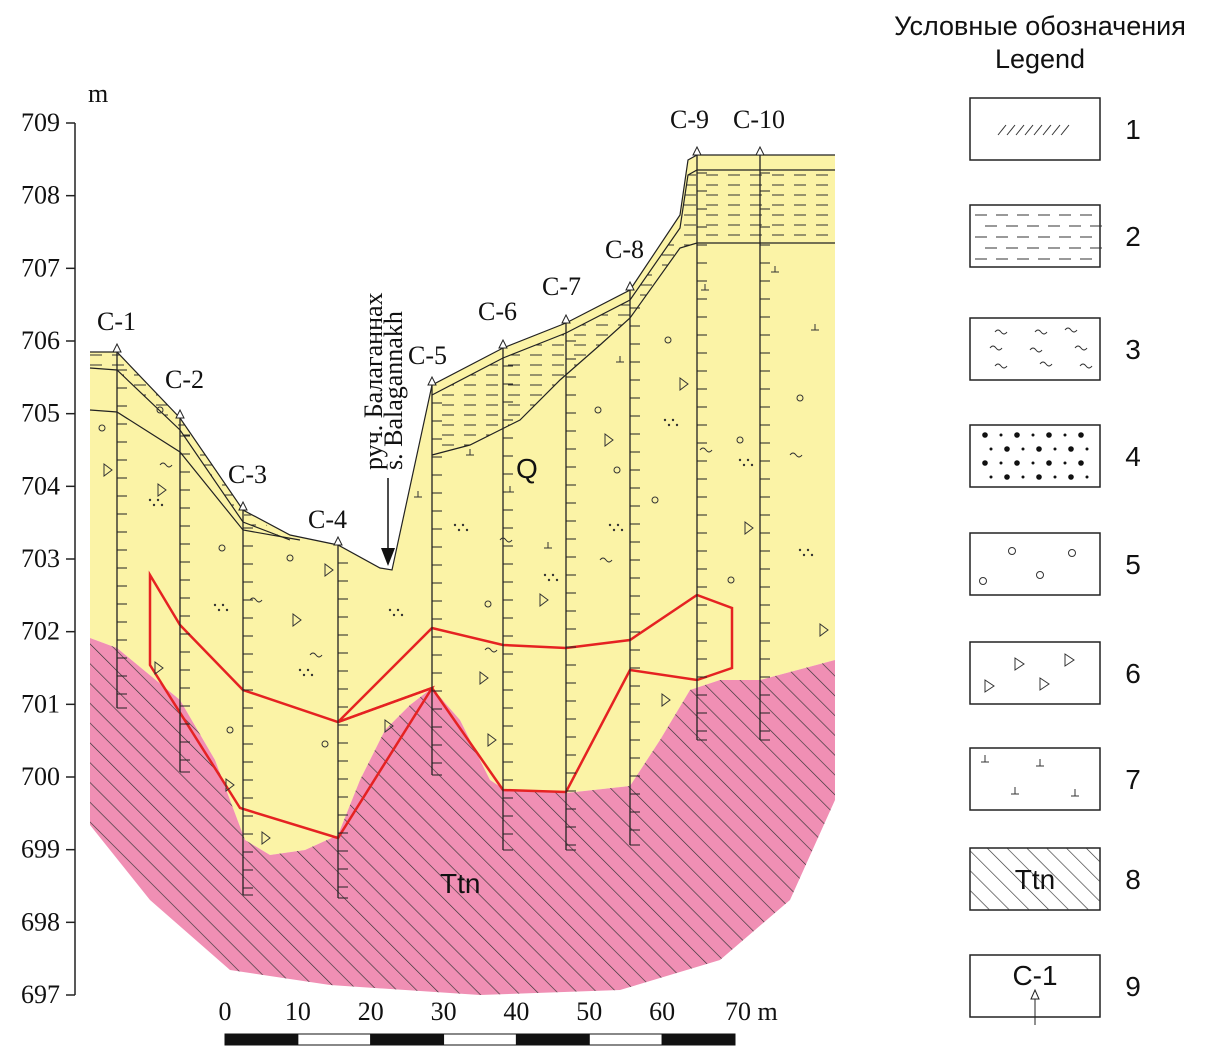 The image size is (1222, 1050). Describe the element at coordinates (1133, 456) in the screenshot. I see `legend-number: 4` at that location.